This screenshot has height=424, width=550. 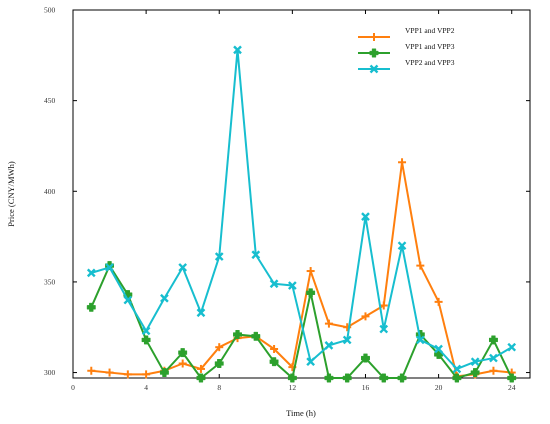 I want to click on legend-item: VPP2 and VPP3, so click(x=406, y=66).